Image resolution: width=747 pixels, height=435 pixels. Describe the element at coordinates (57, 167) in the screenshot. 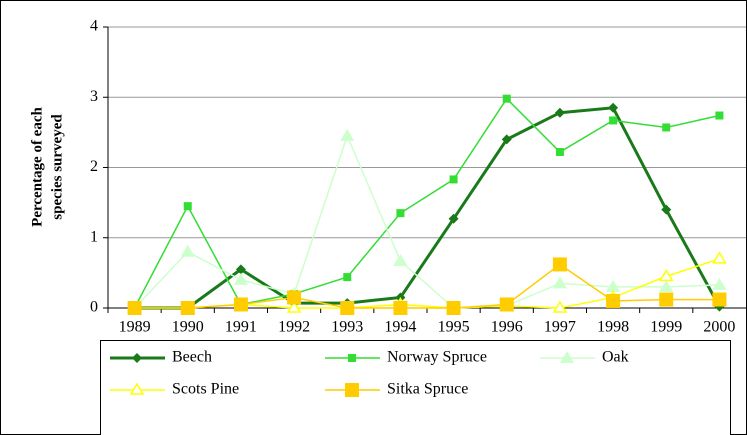

I see `y-axis-label: species surveyed` at that location.